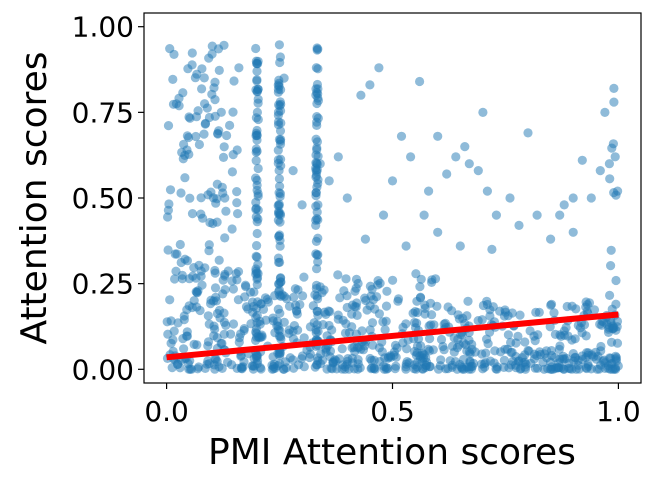 This screenshot has height=482, width=652. I want to click on y-axis-label: Attention scores, so click(34, 197).